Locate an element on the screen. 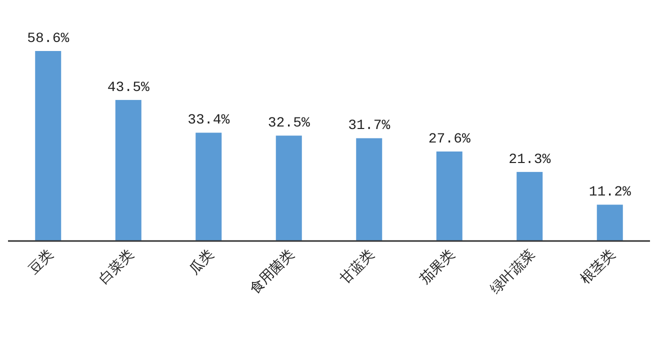 The image size is (656, 339). data-label: 58.6% is located at coordinates (48, 39).